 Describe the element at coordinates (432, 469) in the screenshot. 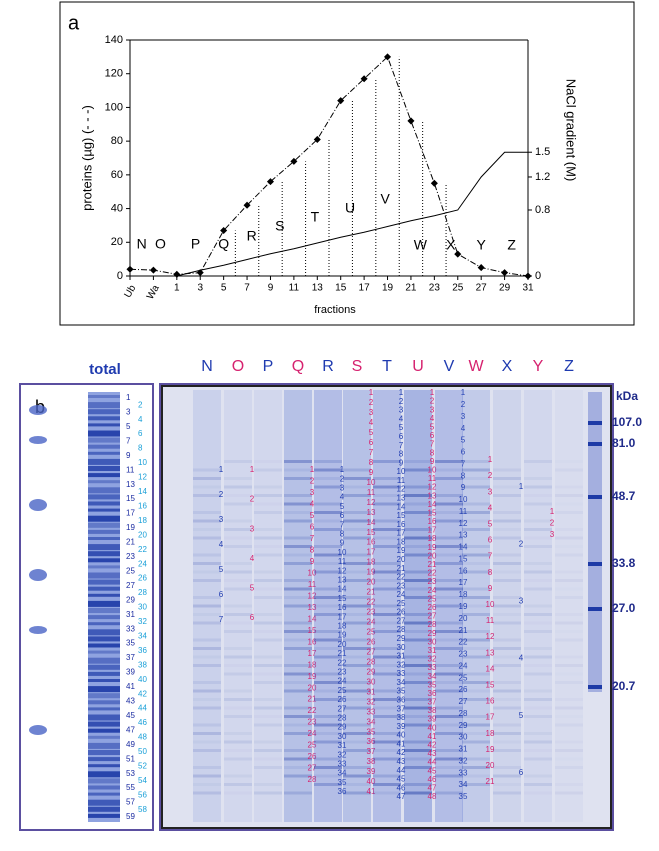

I see `band-number: 10` at that location.